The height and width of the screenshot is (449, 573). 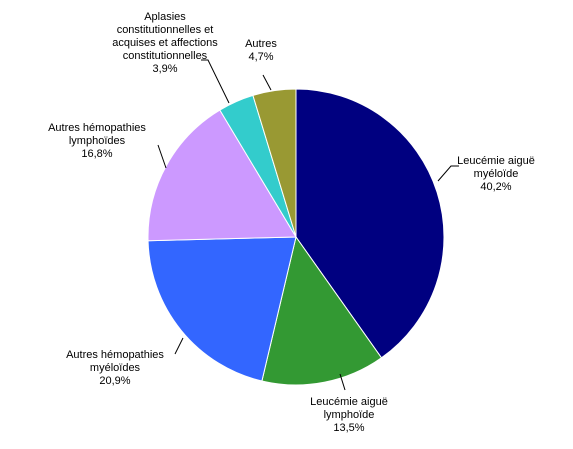 I want to click on slice-label-line-2-0: Autres hémopathies, so click(x=115, y=355).